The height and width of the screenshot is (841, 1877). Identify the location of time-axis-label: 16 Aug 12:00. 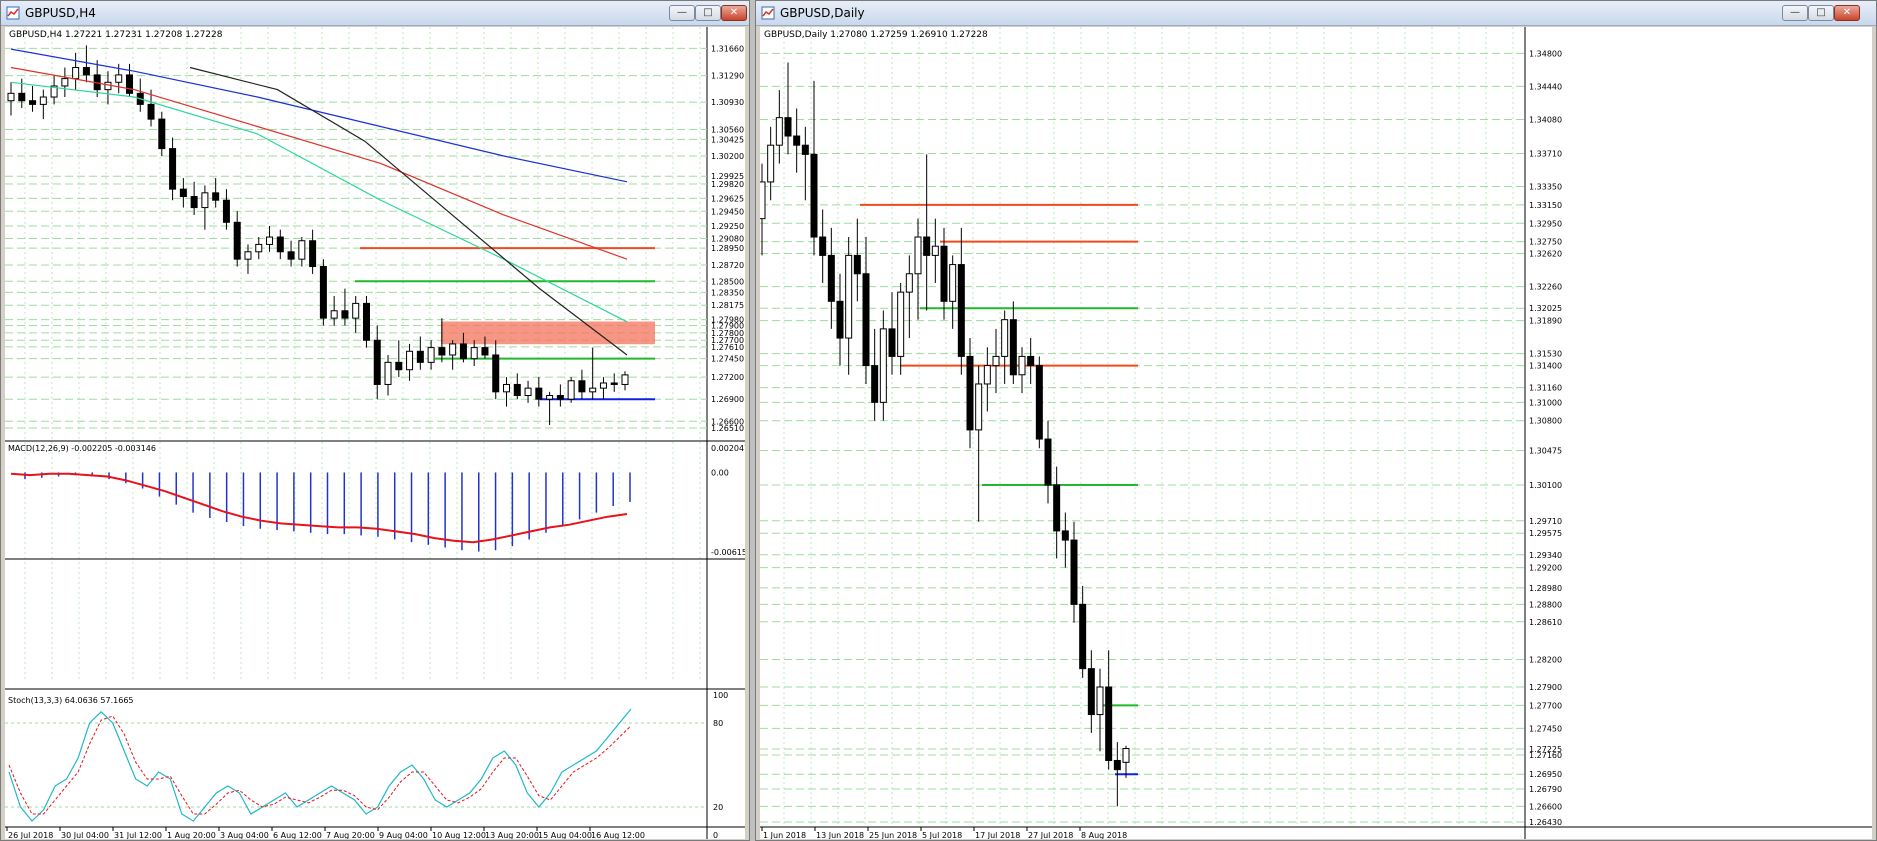
(618, 835).